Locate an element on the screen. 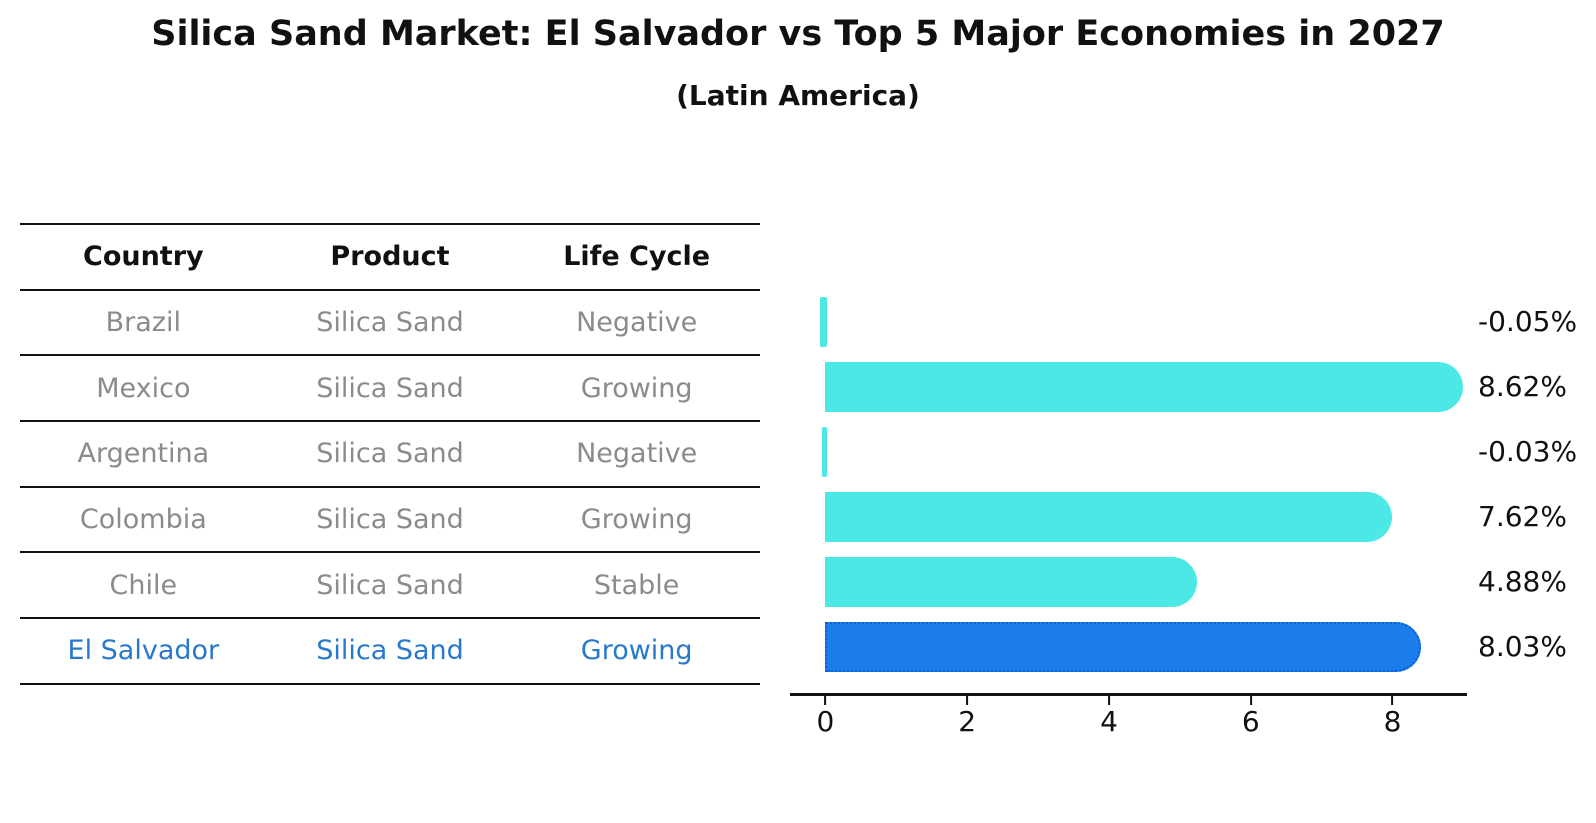 This screenshot has height=823, width=1596. value-label-el-salvador: 8.03% is located at coordinates (1522, 647).